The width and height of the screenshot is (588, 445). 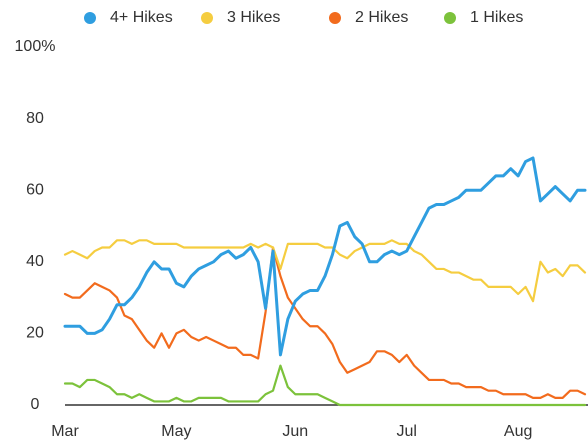 What do you see at coordinates (35, 118) in the screenshot?
I see `y-tick-label: 80` at bounding box center [35, 118].